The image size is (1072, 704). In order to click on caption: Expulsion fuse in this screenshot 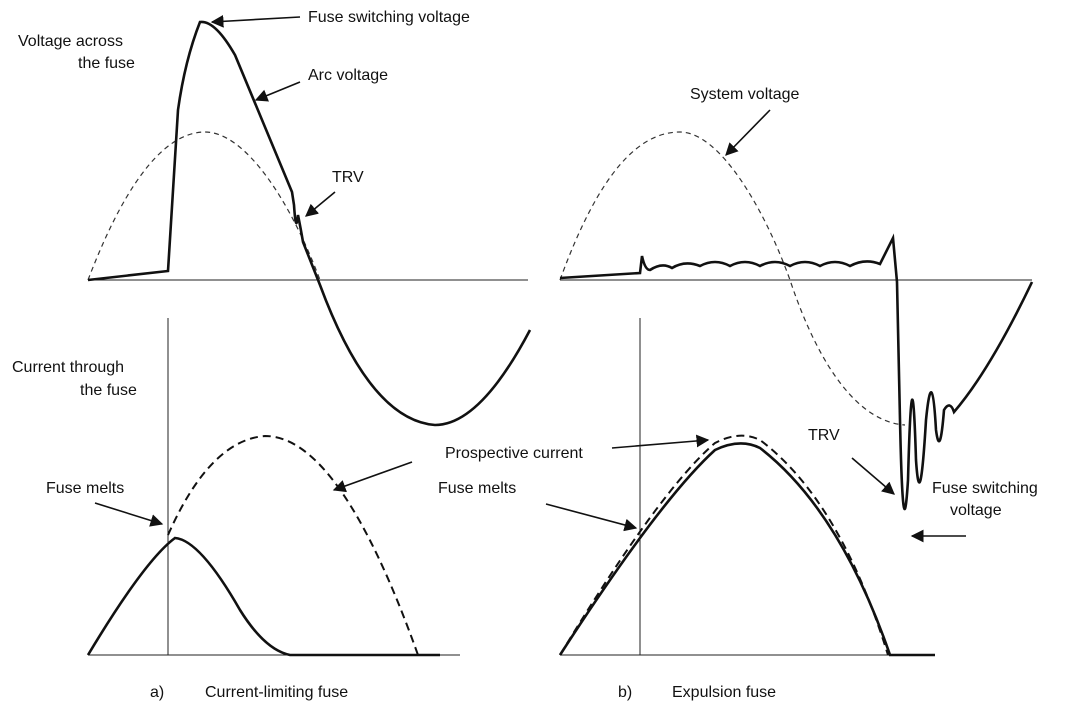, I will do `click(724, 692)`.